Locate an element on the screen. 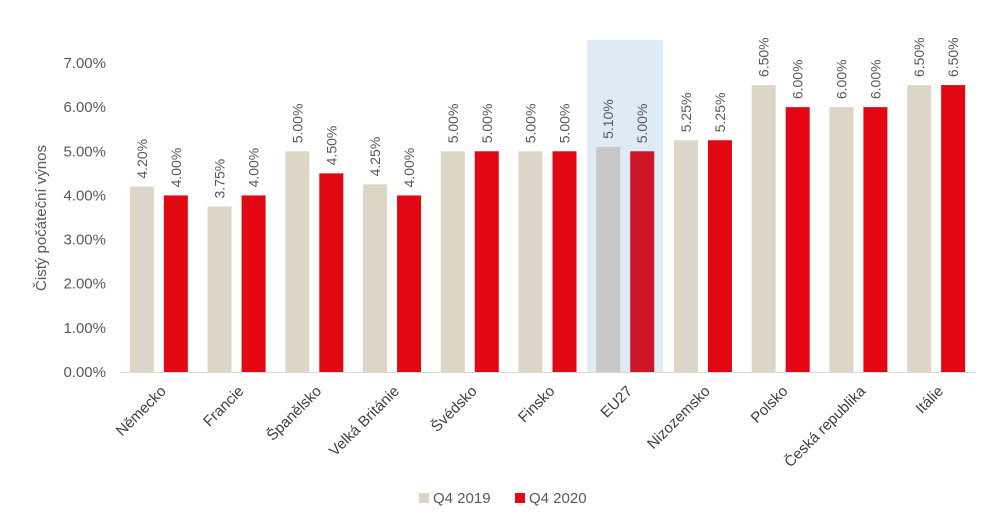 The height and width of the screenshot is (531, 1000). y-tick-label: 7.00% is located at coordinates (84, 63).